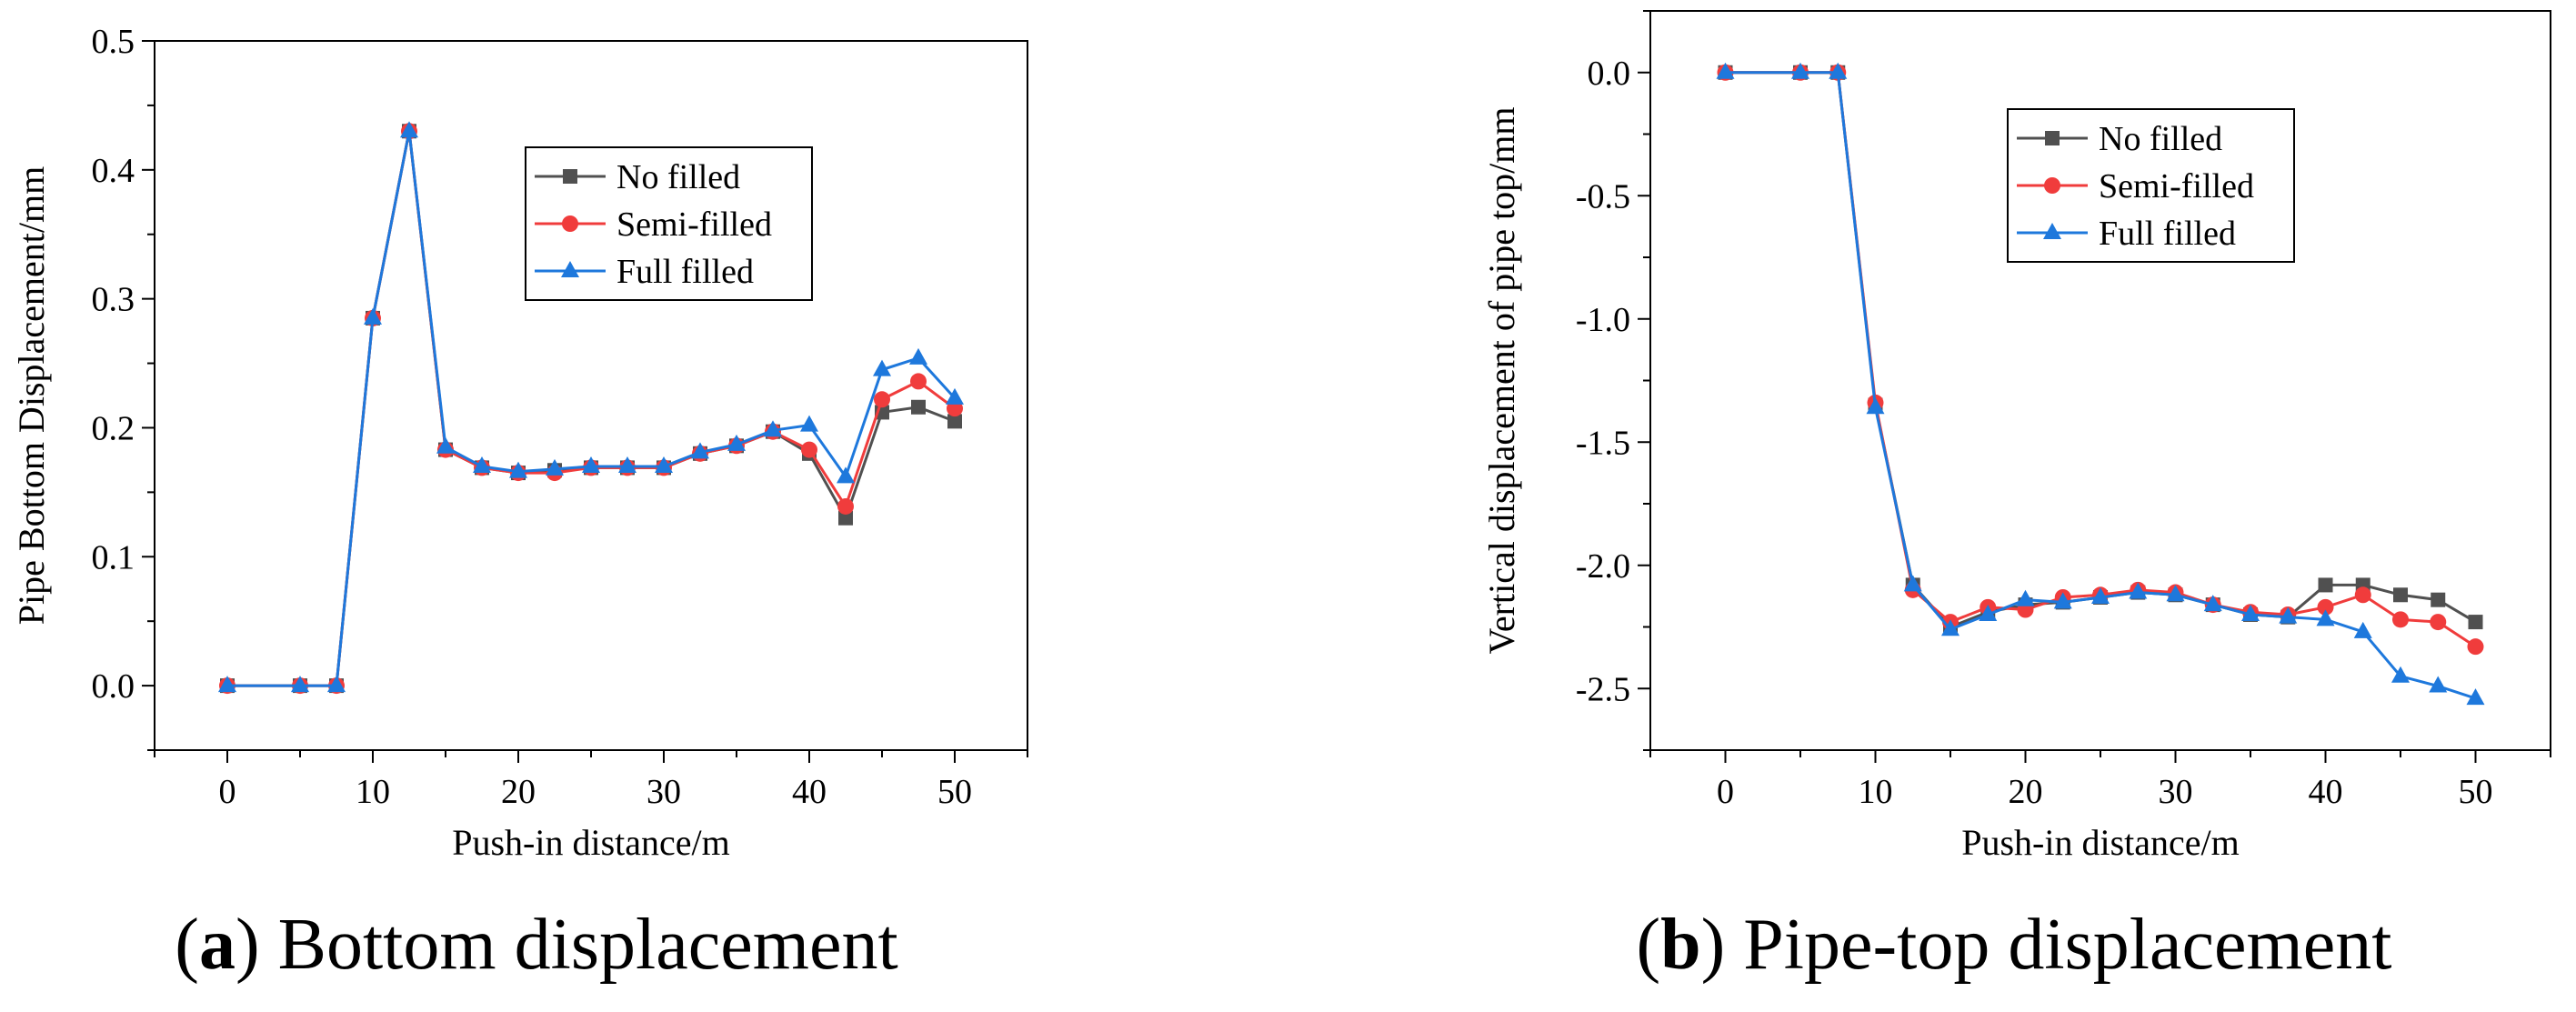  Describe the element at coordinates (1501, 380) in the screenshot. I see `y-axis-label-b: Vertical displacement of pipe top/mm` at that location.